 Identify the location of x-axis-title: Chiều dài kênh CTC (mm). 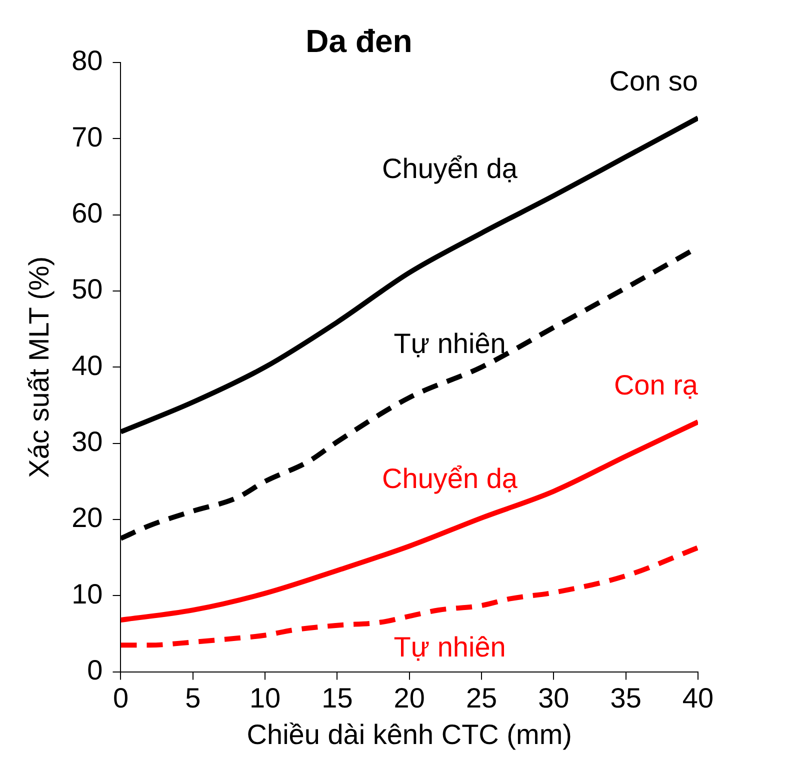
(409, 734).